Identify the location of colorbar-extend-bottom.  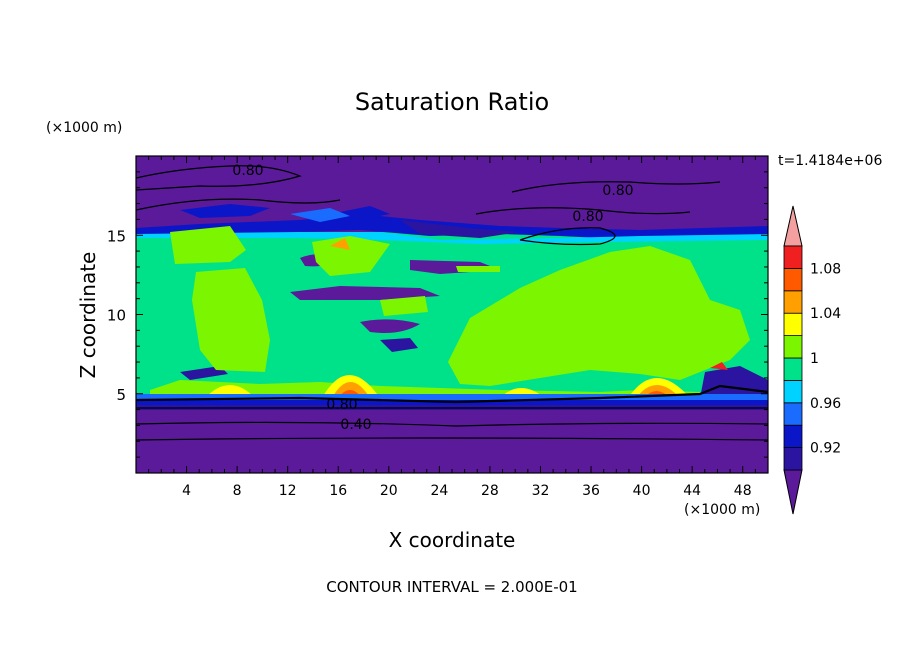
(793, 492).